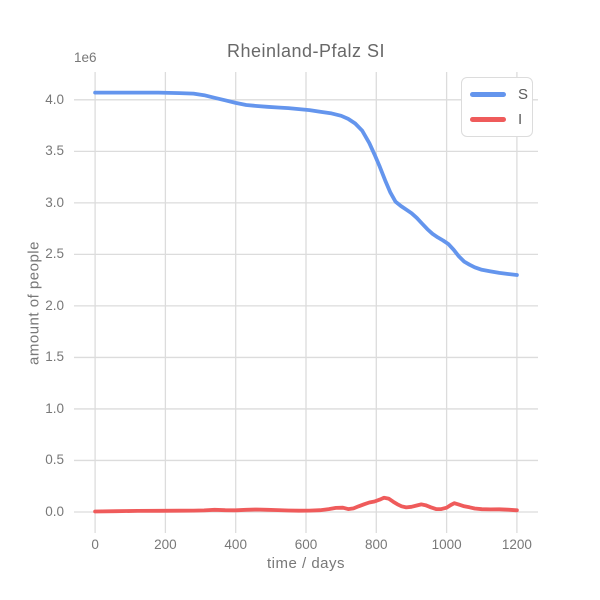 The image size is (600, 600). Describe the element at coordinates (54, 151) in the screenshot. I see `y-tick-label: 3.5` at that location.